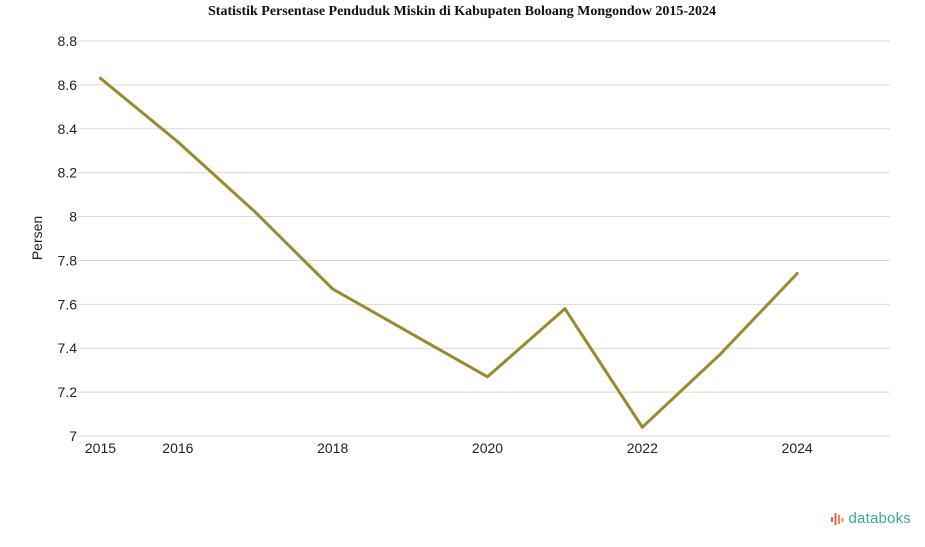  What do you see at coordinates (73, 217) in the screenshot?
I see `y-tick-label: 8` at bounding box center [73, 217].